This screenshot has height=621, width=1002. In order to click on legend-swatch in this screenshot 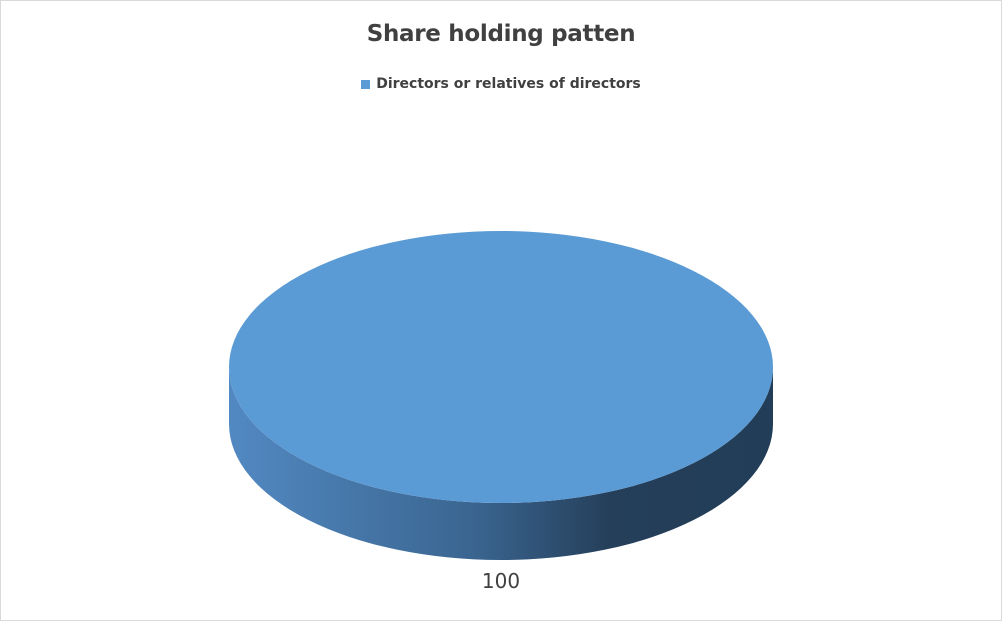, I will do `click(366, 84)`.